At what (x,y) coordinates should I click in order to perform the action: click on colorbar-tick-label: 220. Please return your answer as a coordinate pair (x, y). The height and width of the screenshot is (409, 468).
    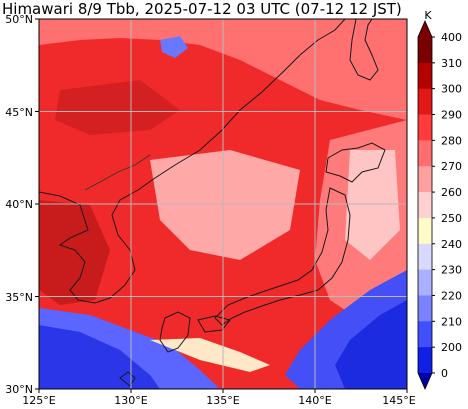
    Looking at the image, I should click on (451, 295).